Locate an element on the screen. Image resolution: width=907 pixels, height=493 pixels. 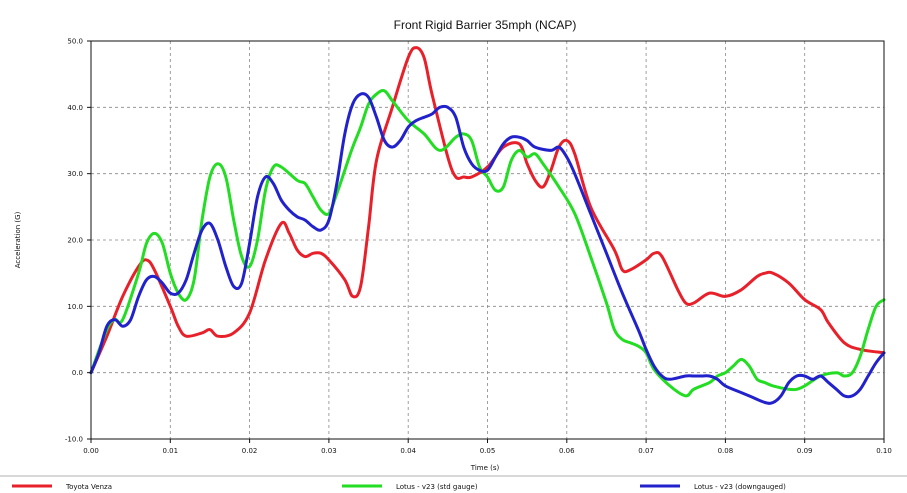
x-tick-label: 0.03 is located at coordinates (329, 451).